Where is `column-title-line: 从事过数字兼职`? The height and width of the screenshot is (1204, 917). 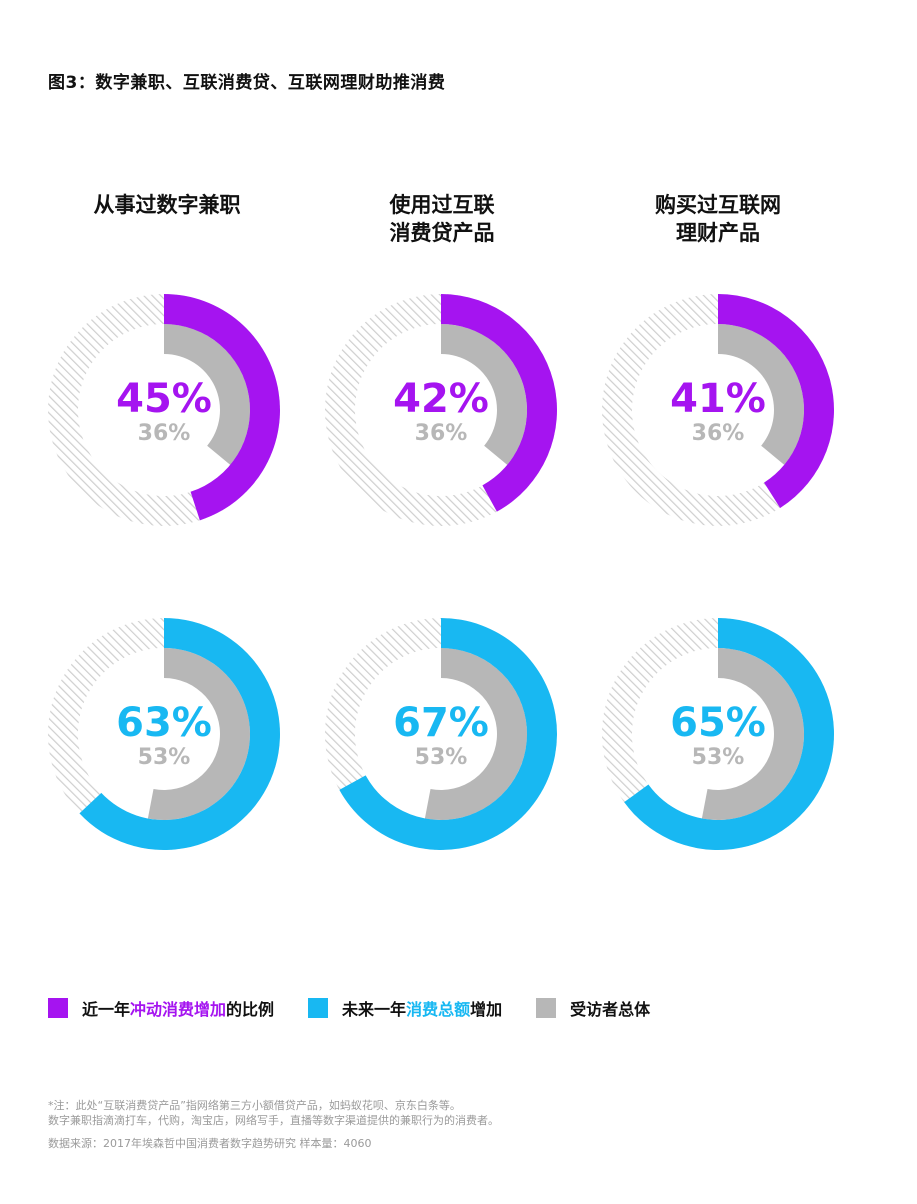 column-title-line: 从事过数字兼职 is located at coordinates (167, 205).